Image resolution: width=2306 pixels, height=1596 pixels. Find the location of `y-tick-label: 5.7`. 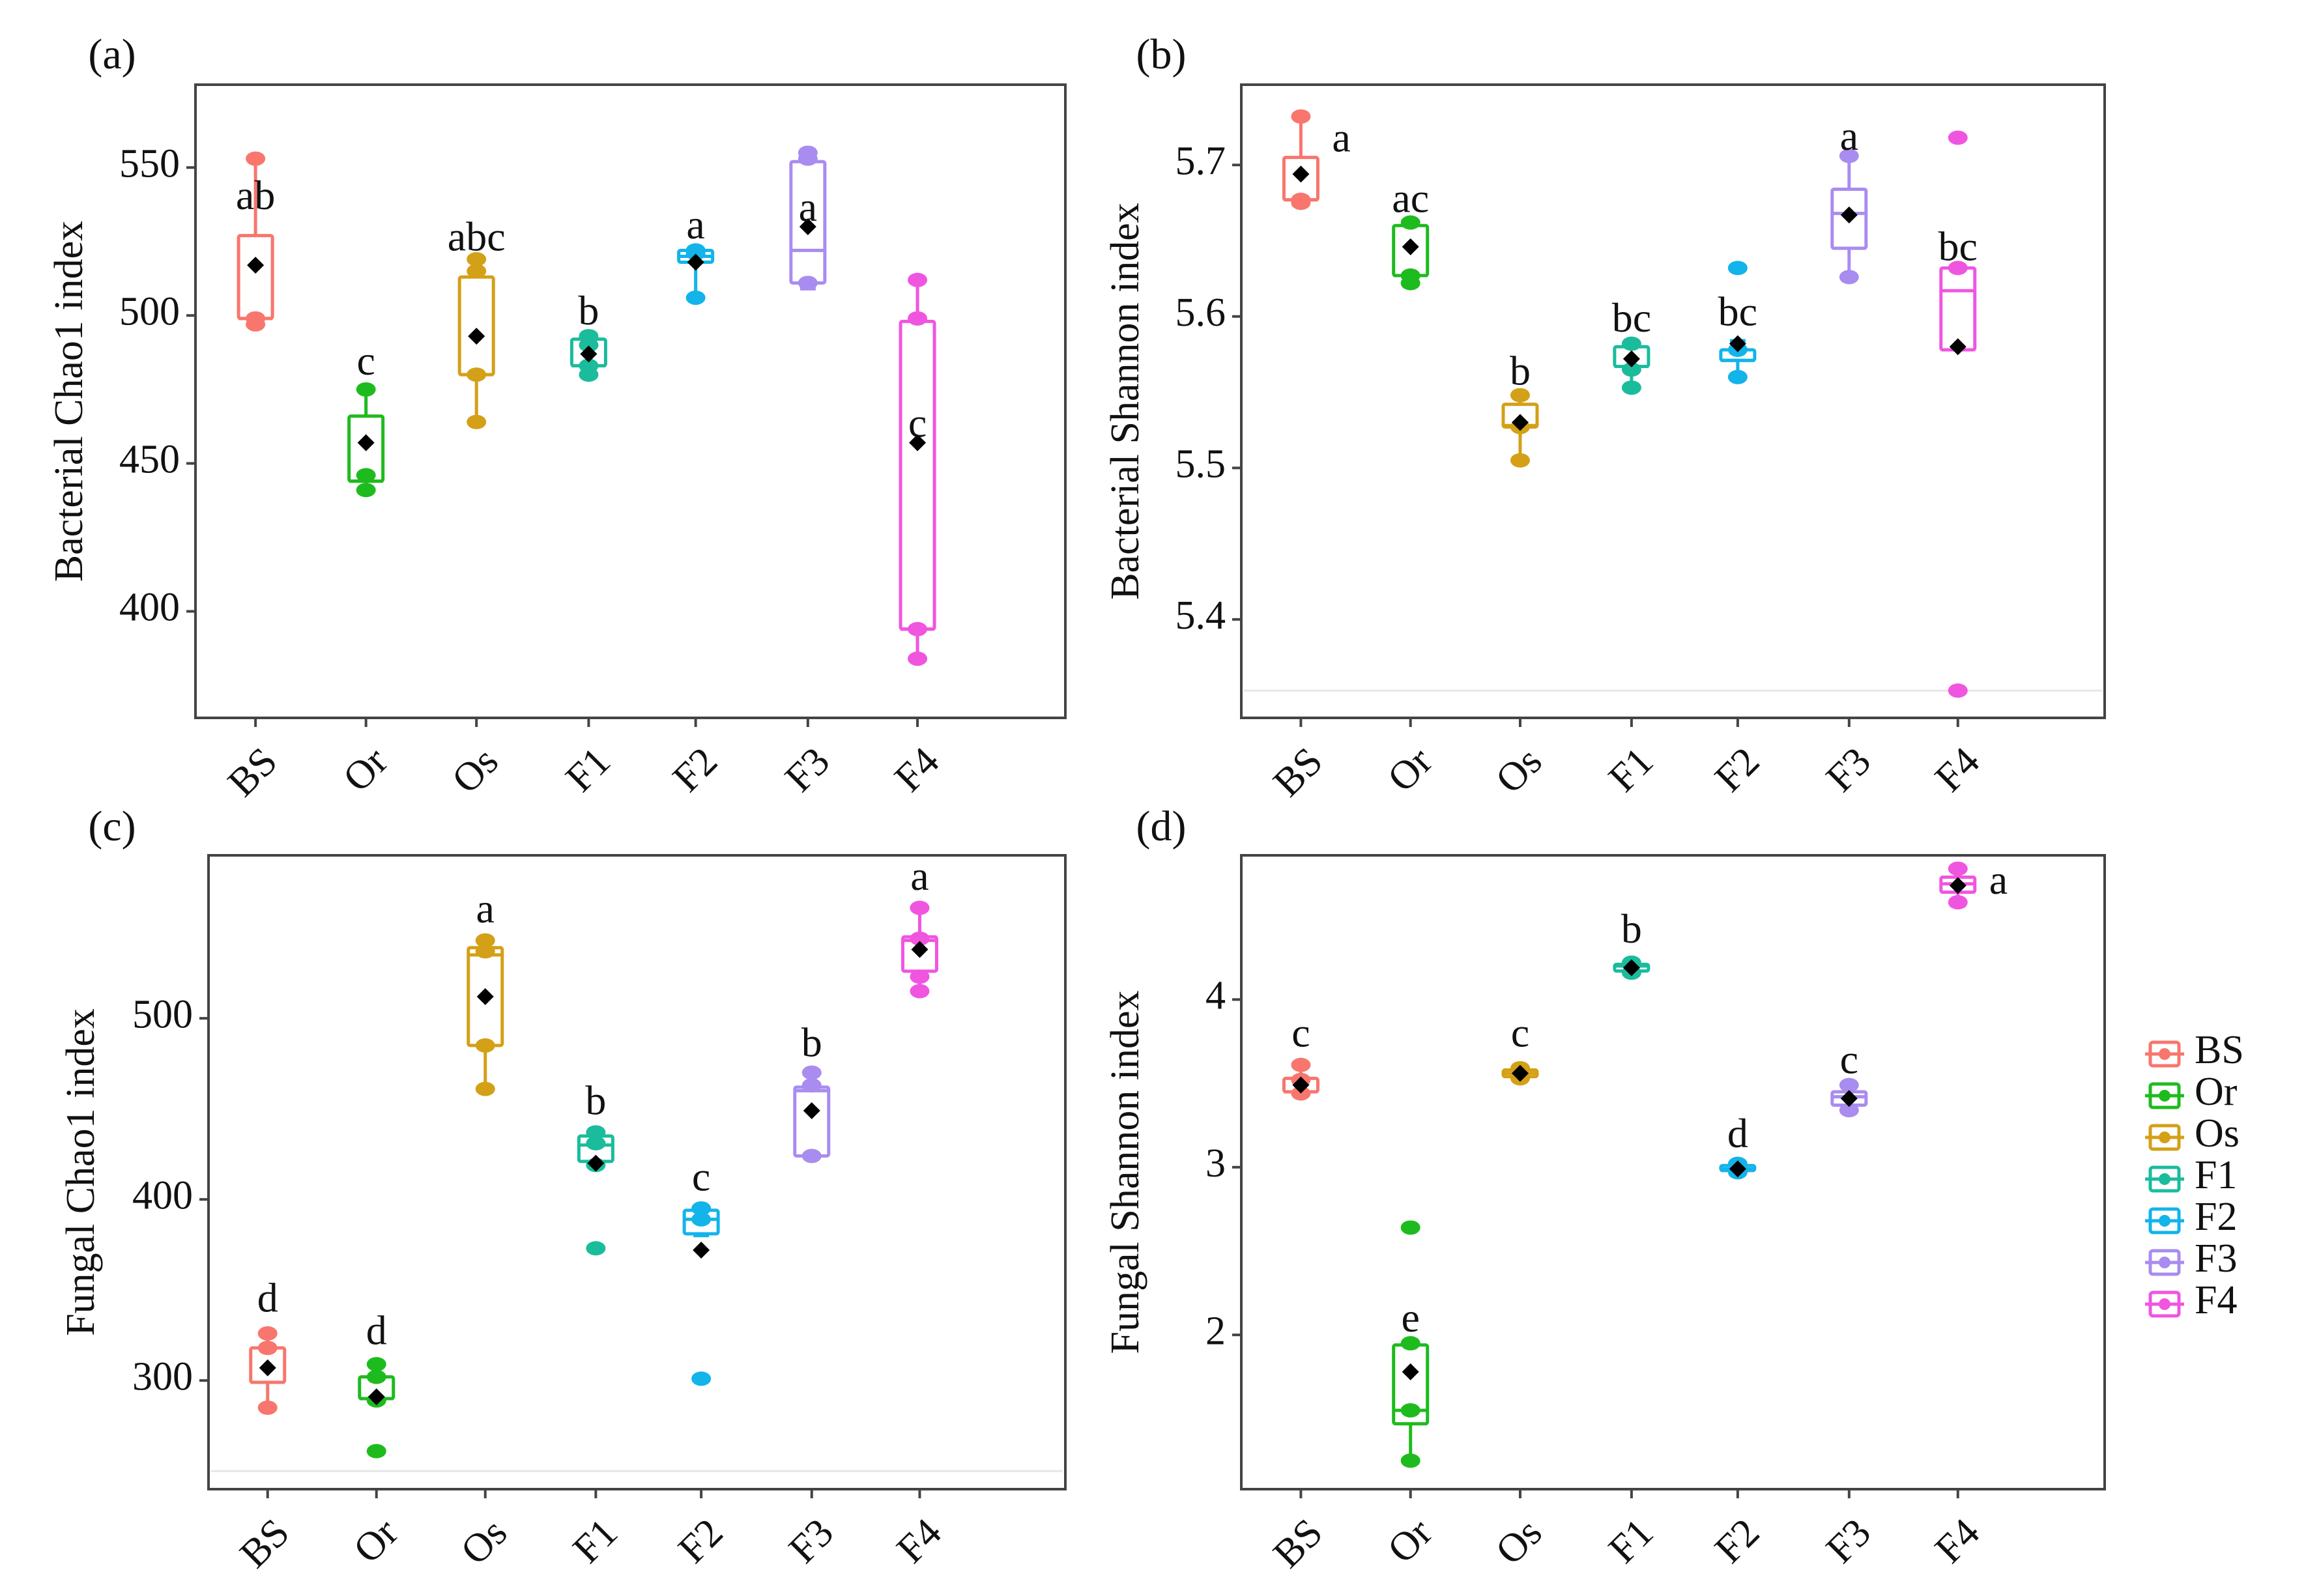

y-tick-label: 5.7 is located at coordinates (1200, 161).